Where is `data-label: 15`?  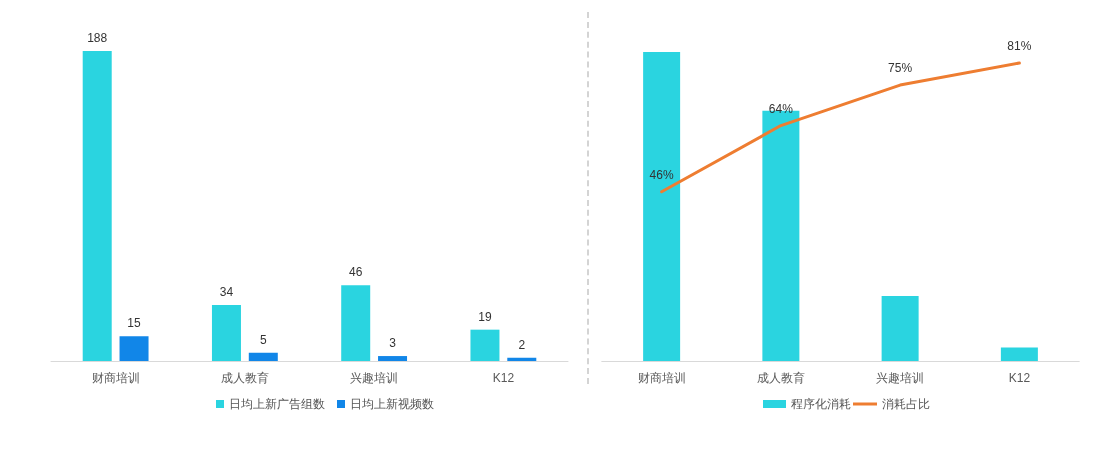 data-label: 15 is located at coordinates (134, 323).